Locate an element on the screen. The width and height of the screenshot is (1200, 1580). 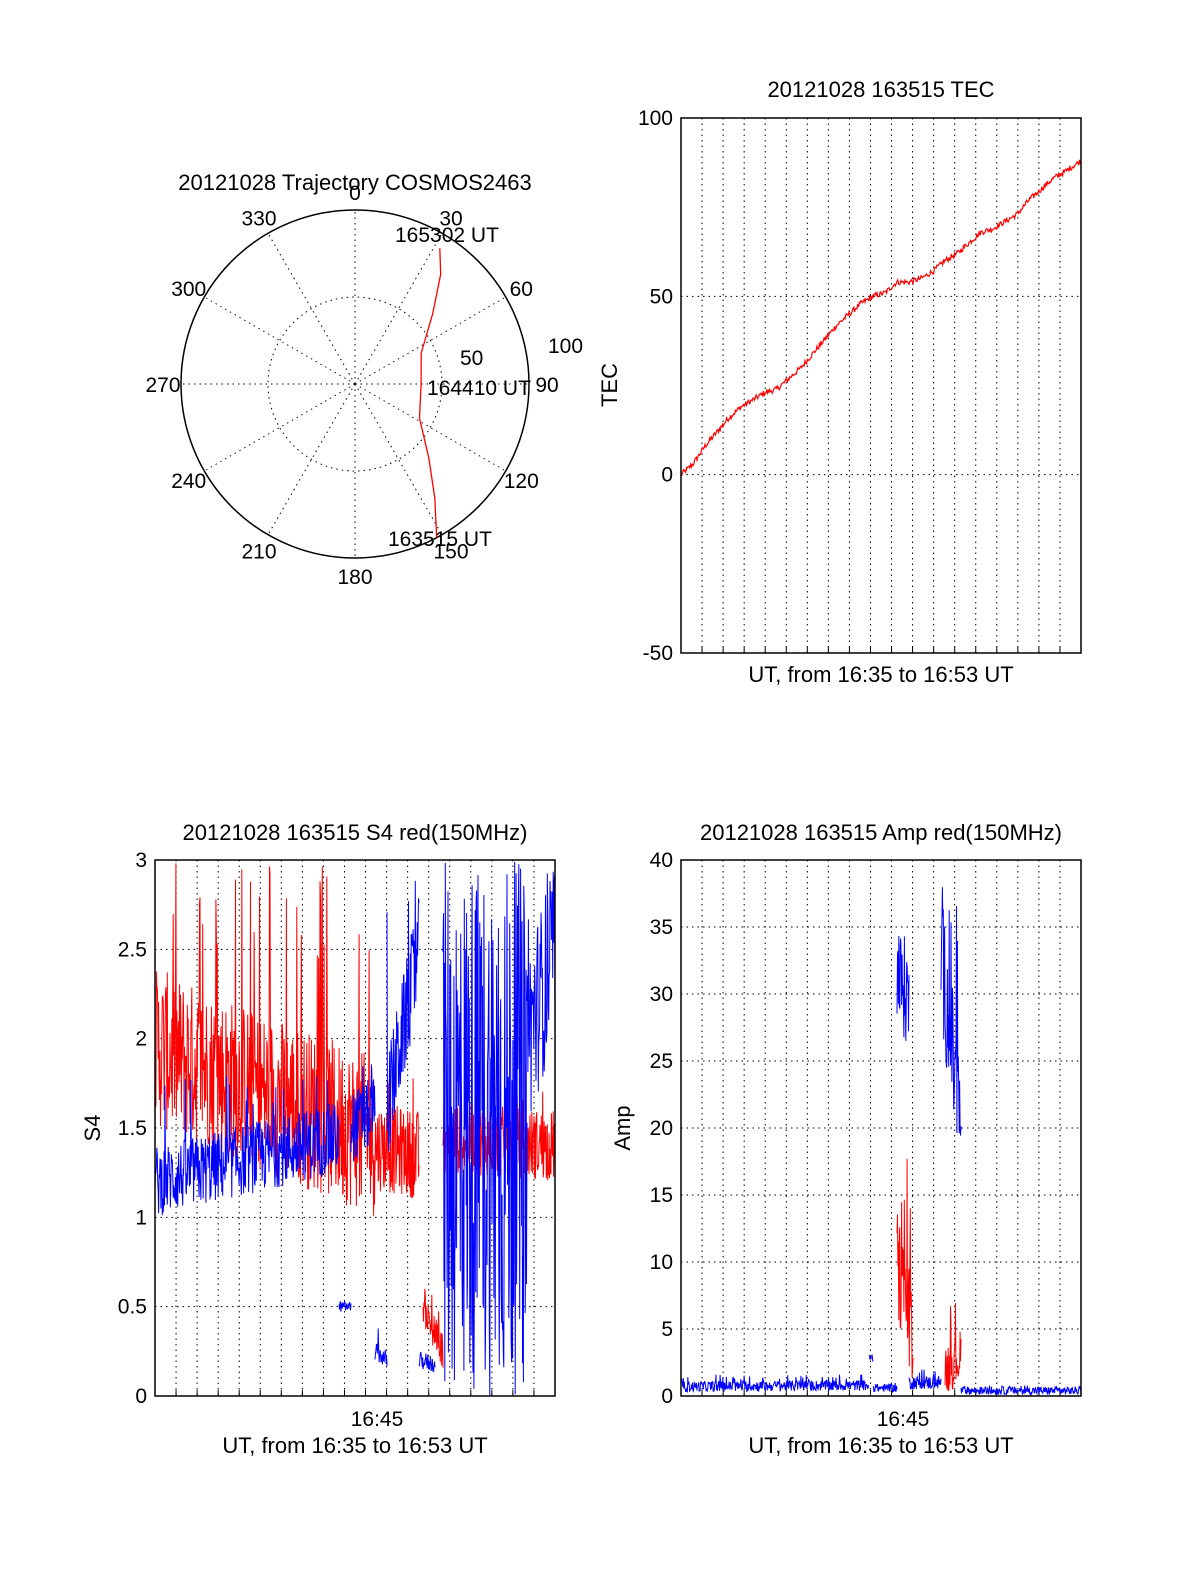
azimuth-label-240: 240 is located at coordinates (188, 481).